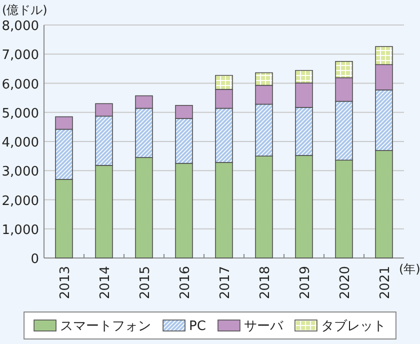 This screenshot has height=344, width=420. What do you see at coordinates (20, 230) in the screenshot?
I see `y-tick-label: 1,000` at bounding box center [20, 230].